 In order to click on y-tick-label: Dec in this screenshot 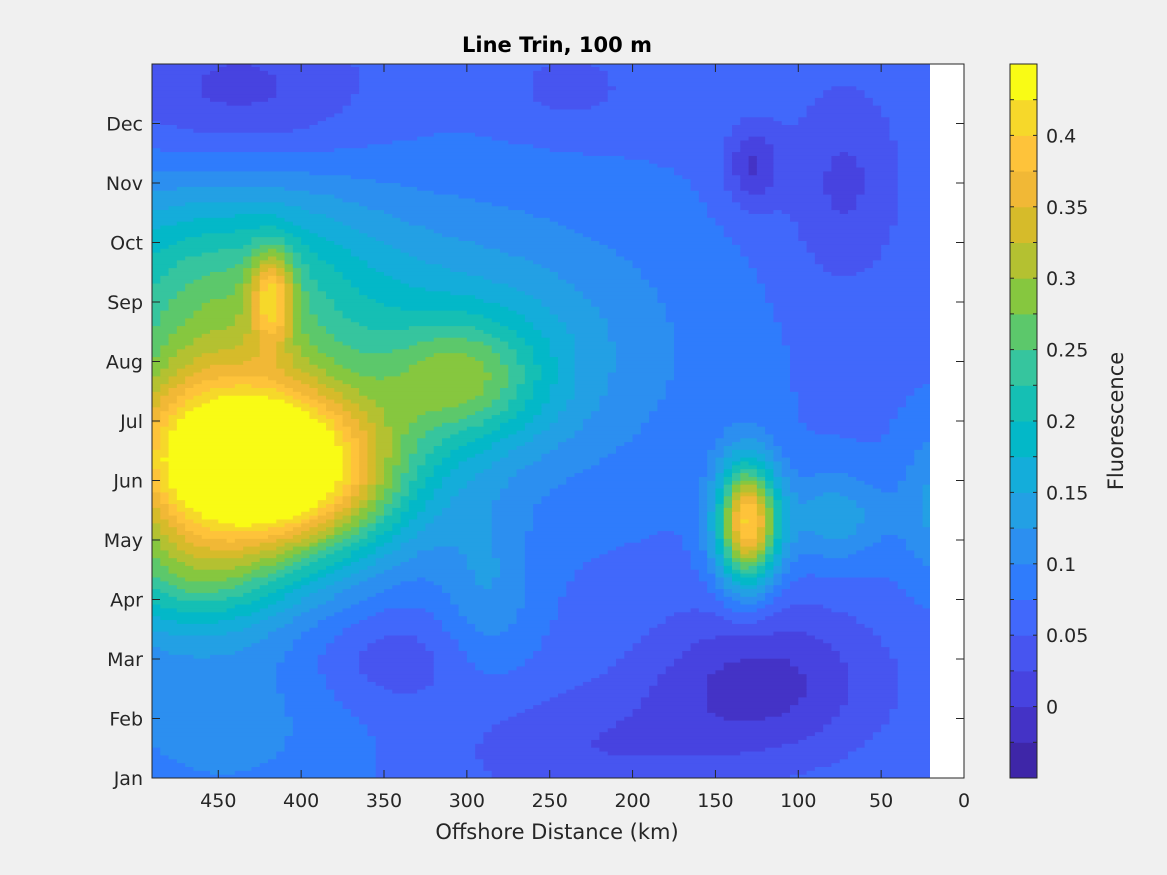, I will do `click(124, 125)`.